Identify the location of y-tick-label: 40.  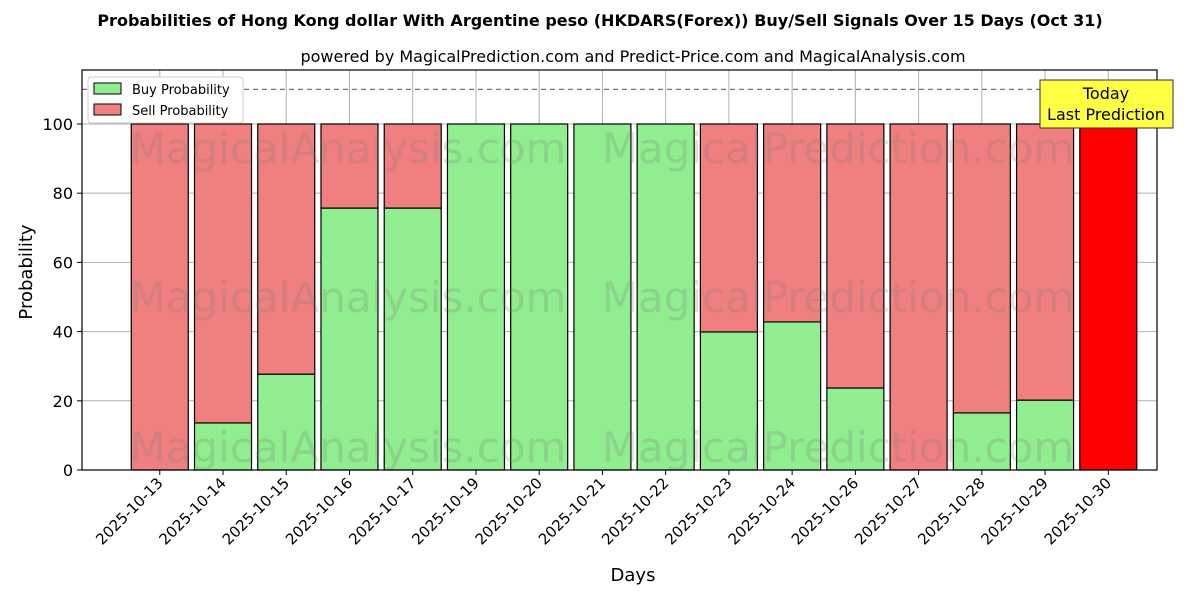
(63, 332).